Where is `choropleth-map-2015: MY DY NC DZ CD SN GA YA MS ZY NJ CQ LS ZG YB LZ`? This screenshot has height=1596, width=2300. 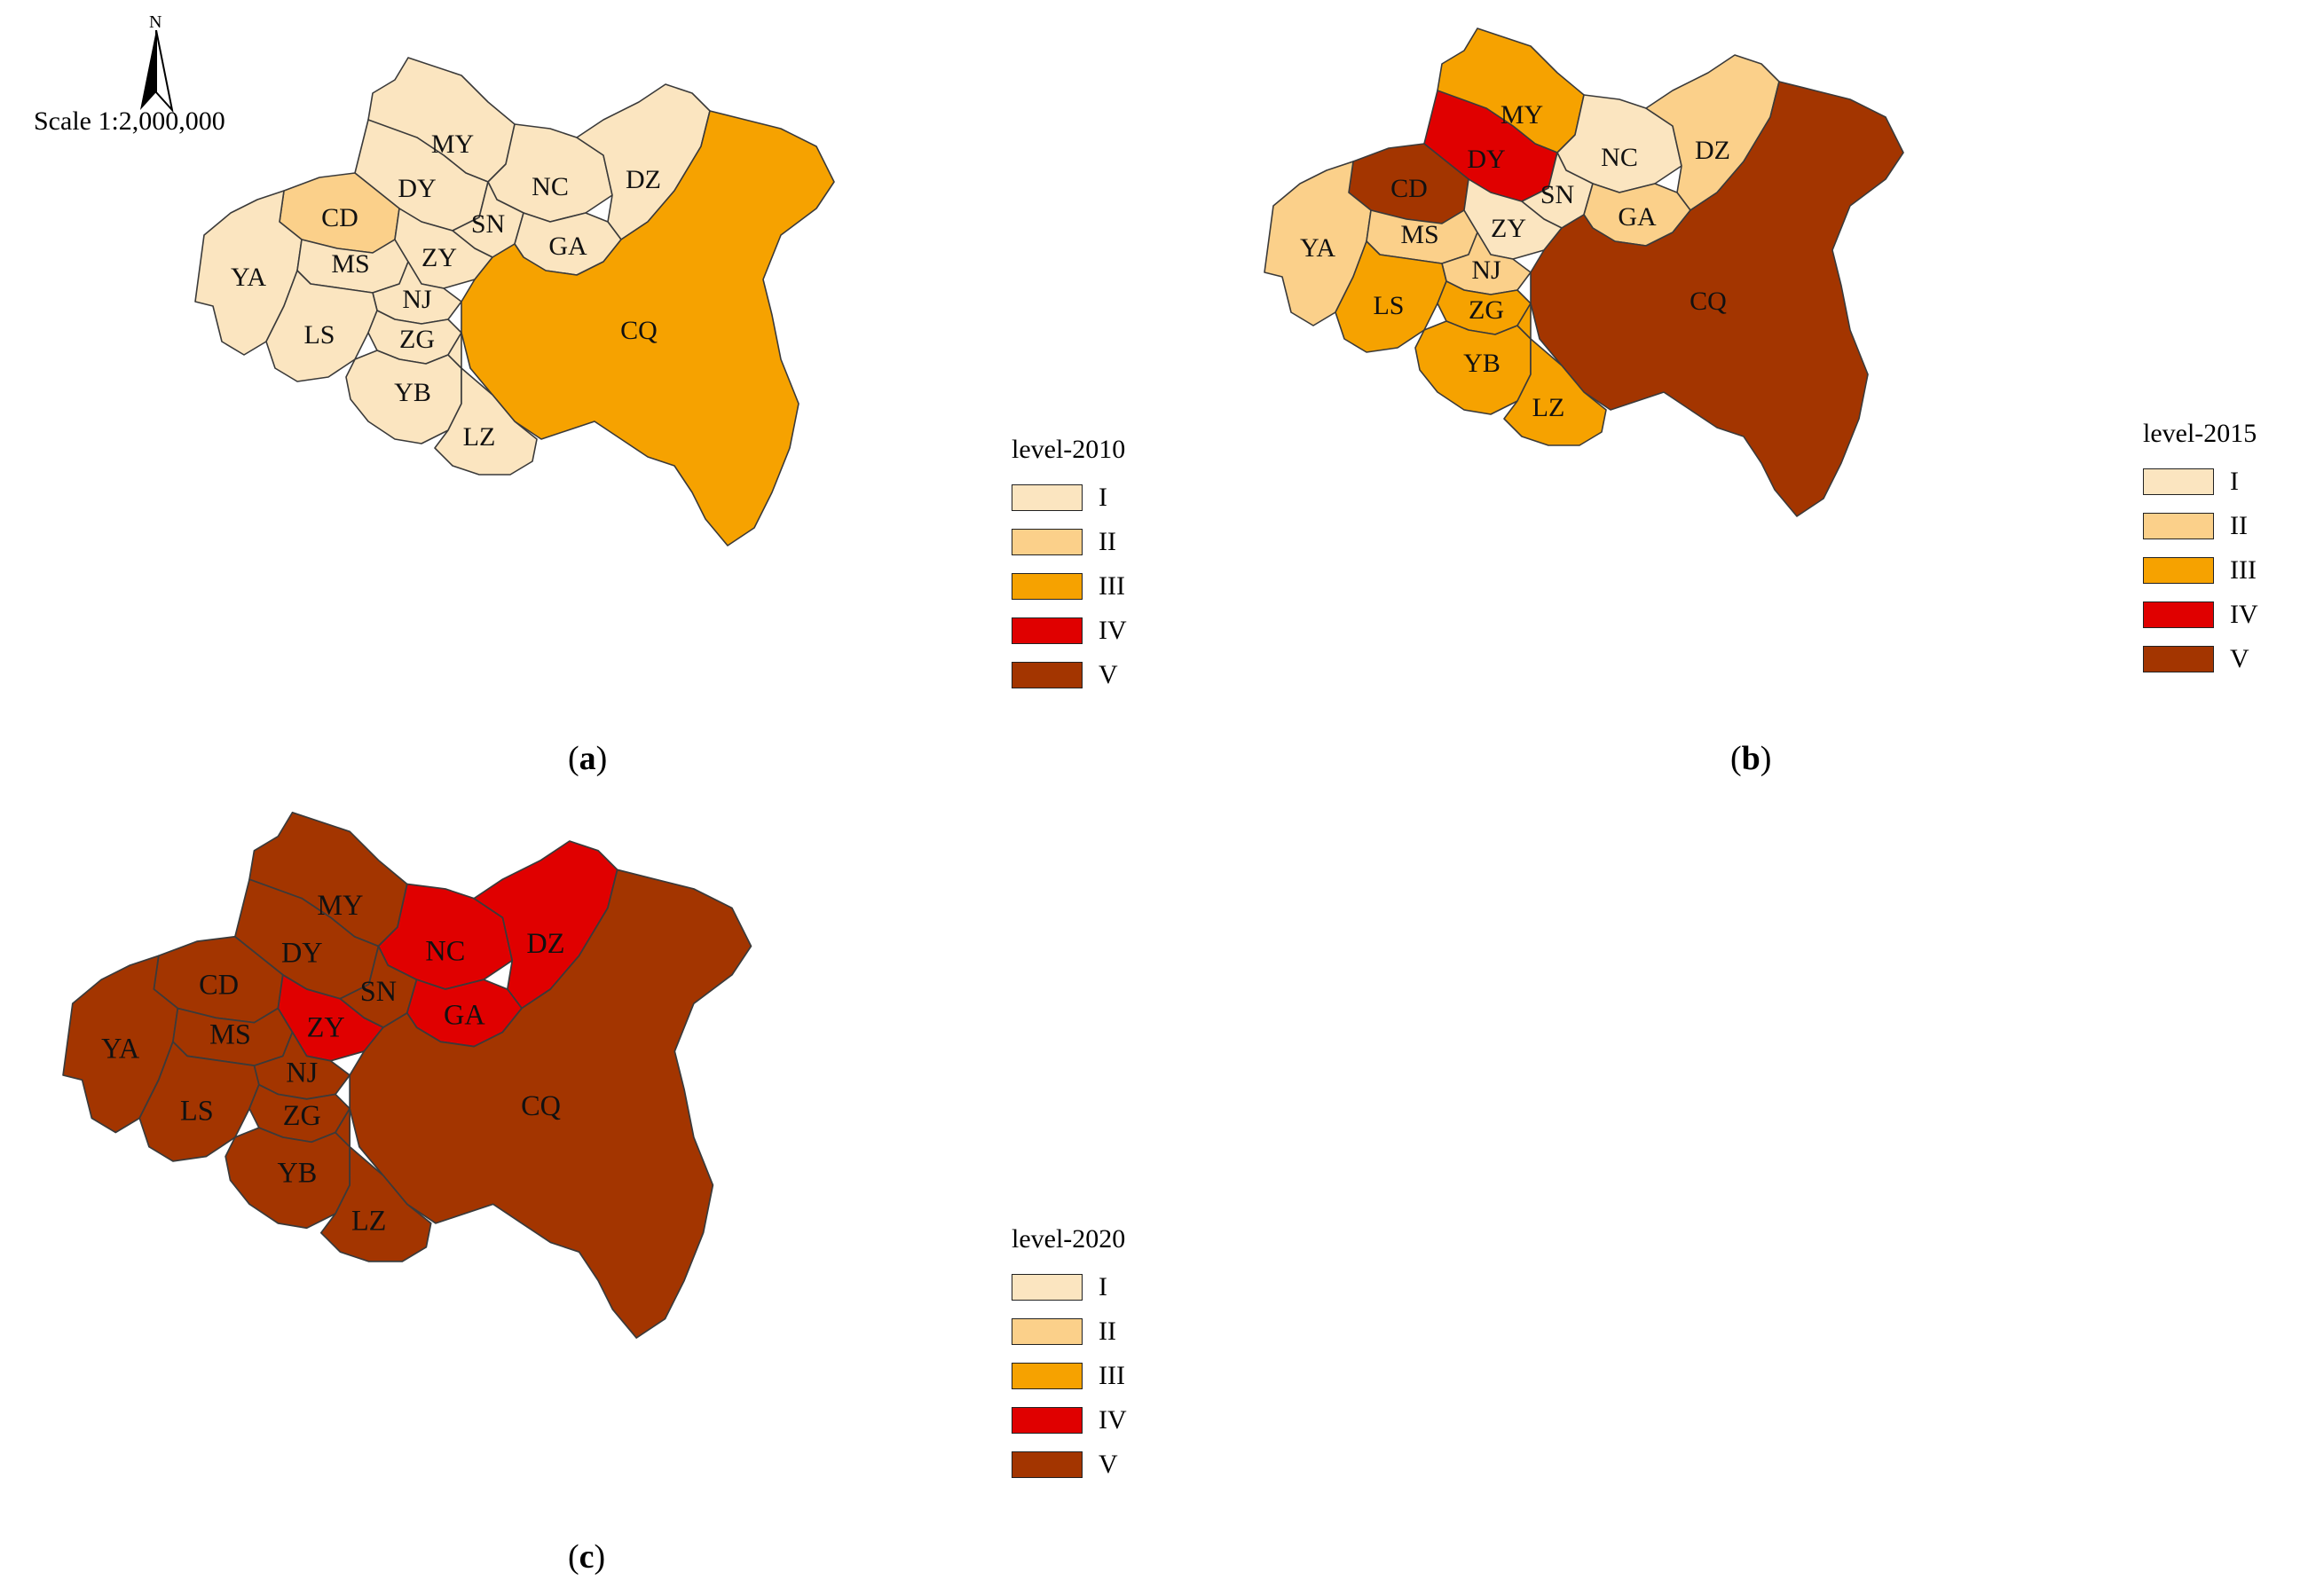 choropleth-map-2015: MY DY NC DZ CD SN GA YA MS ZY NJ CQ LS ZG YB LZ is located at coordinates (1584, 272).